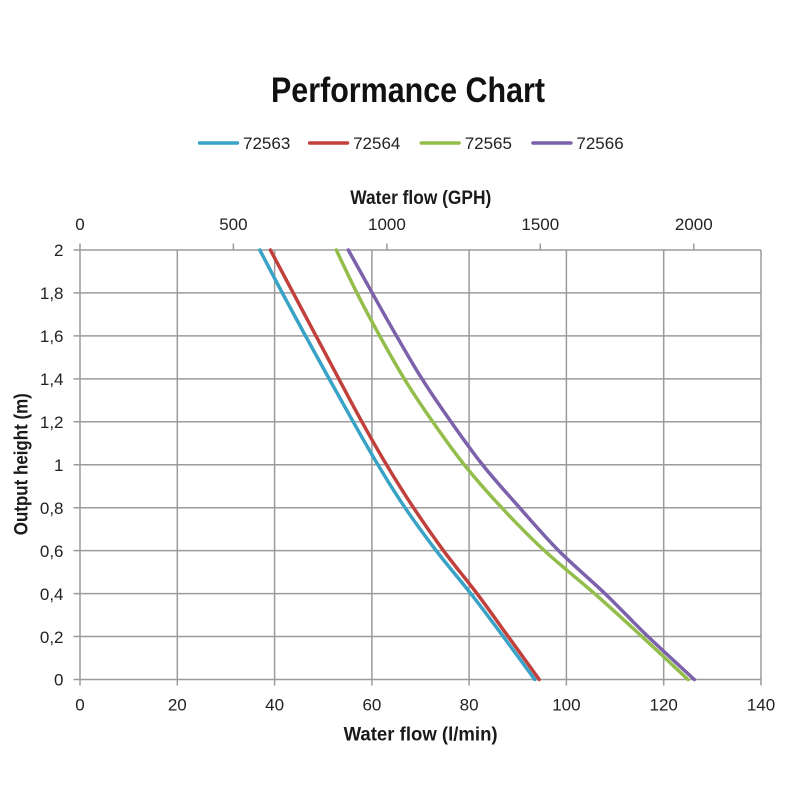  I want to click on svg-text: 140, so click(761, 705).